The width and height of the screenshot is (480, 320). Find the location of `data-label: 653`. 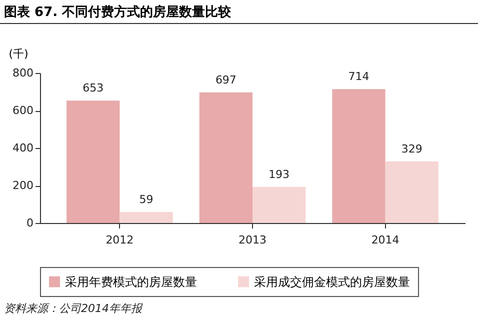

data-label: 653 is located at coordinates (93, 88).